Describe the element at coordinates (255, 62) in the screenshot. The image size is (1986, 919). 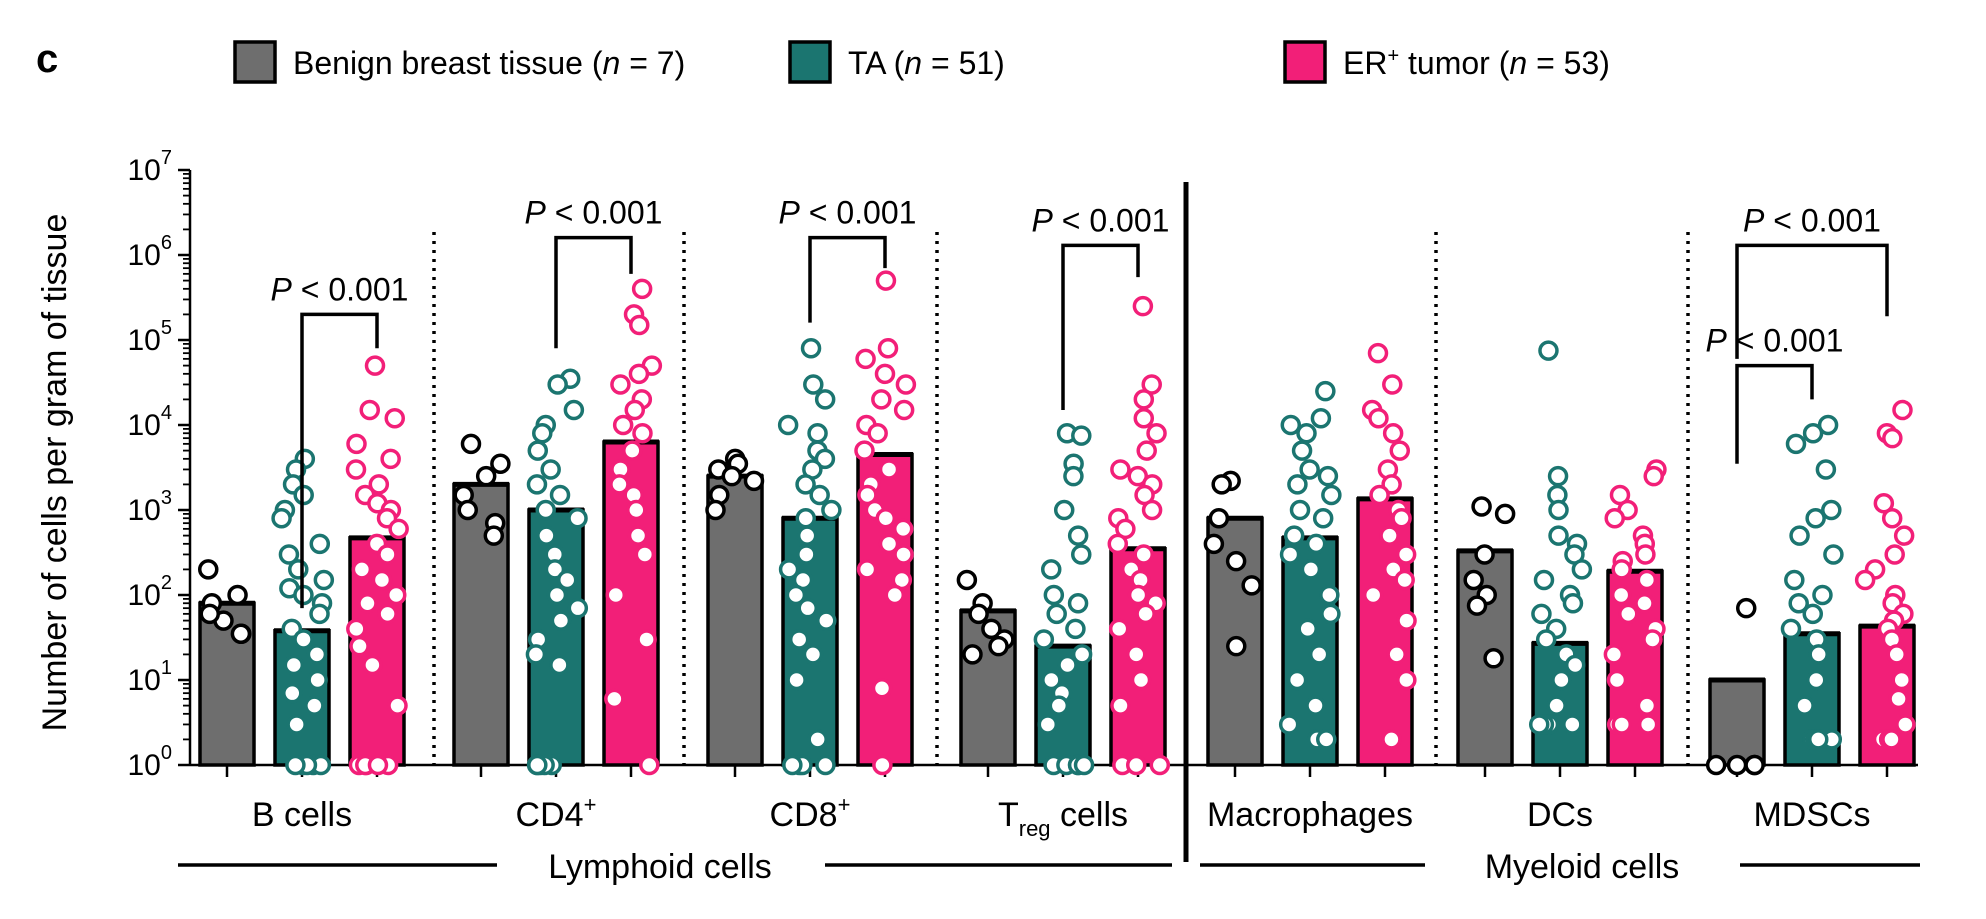
I see `legend-swatch-benign` at that location.